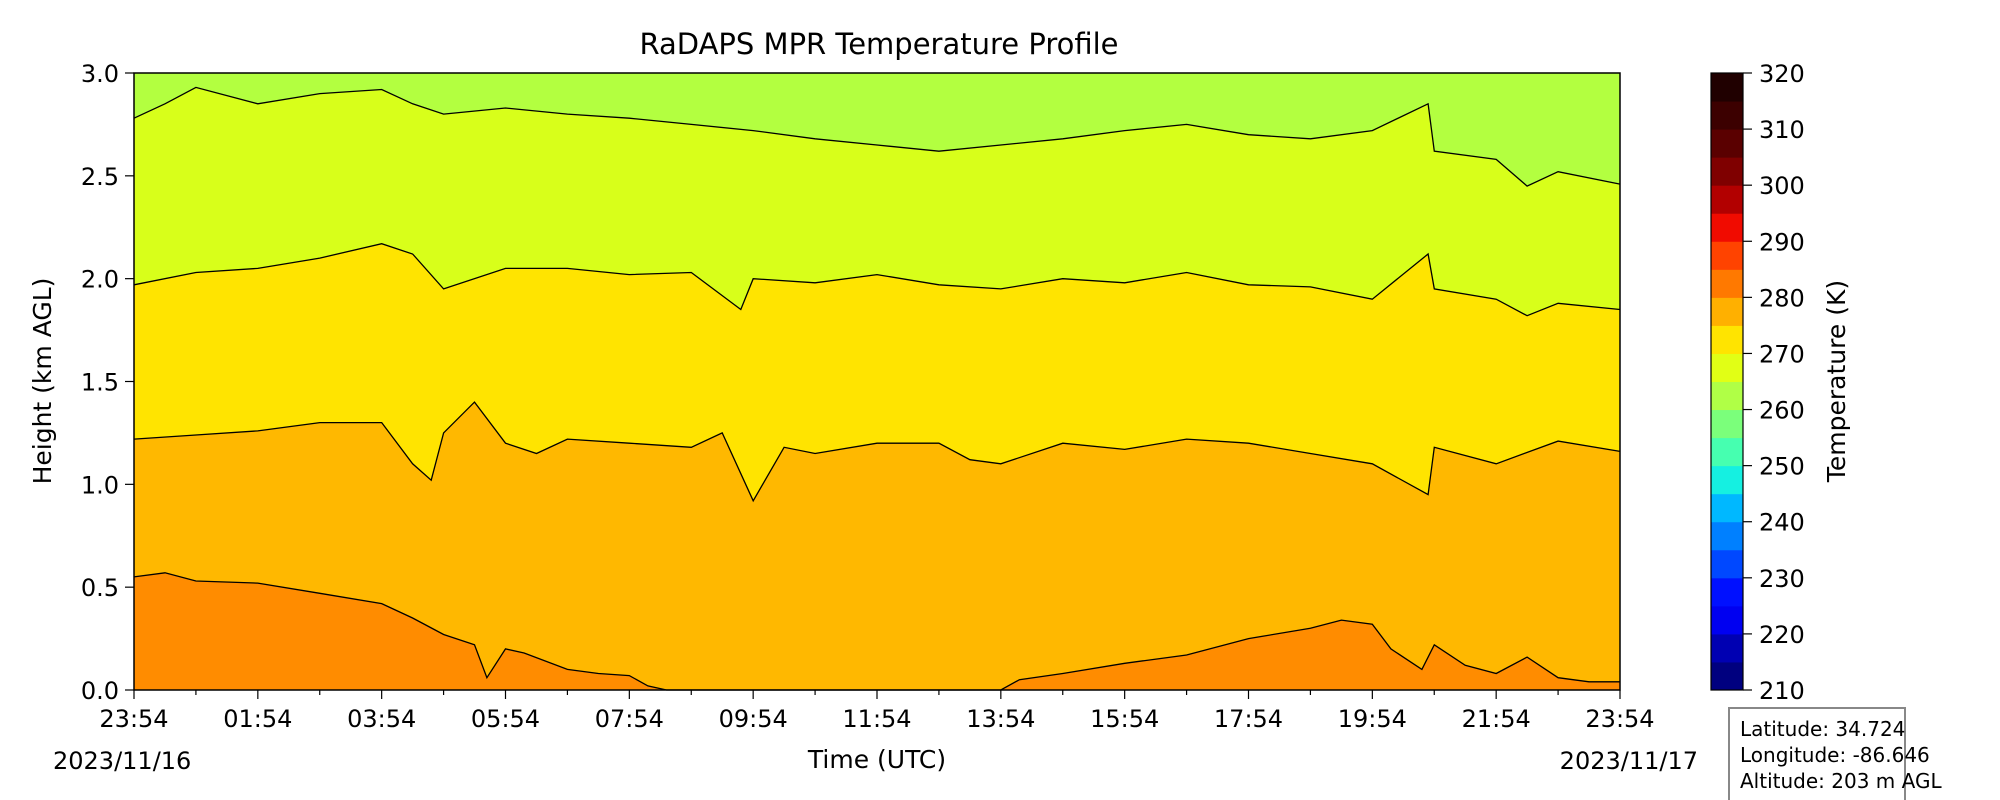 Image resolution: width=2000 pixels, height=800 pixels. What do you see at coordinates (100, 485) in the screenshot?
I see `y-tick-label: 1.0` at bounding box center [100, 485].